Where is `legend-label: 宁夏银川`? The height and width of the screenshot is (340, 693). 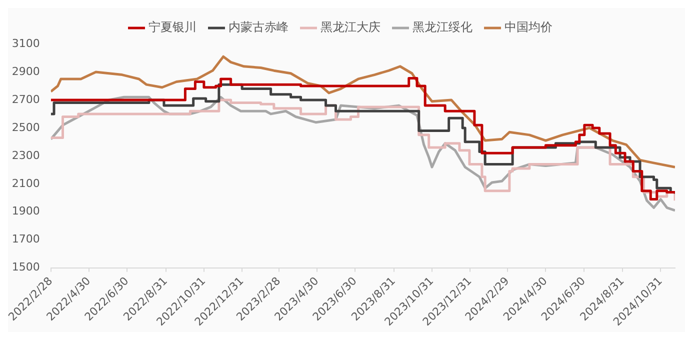 legend-label: 宁夏银川 is located at coordinates (172, 27).